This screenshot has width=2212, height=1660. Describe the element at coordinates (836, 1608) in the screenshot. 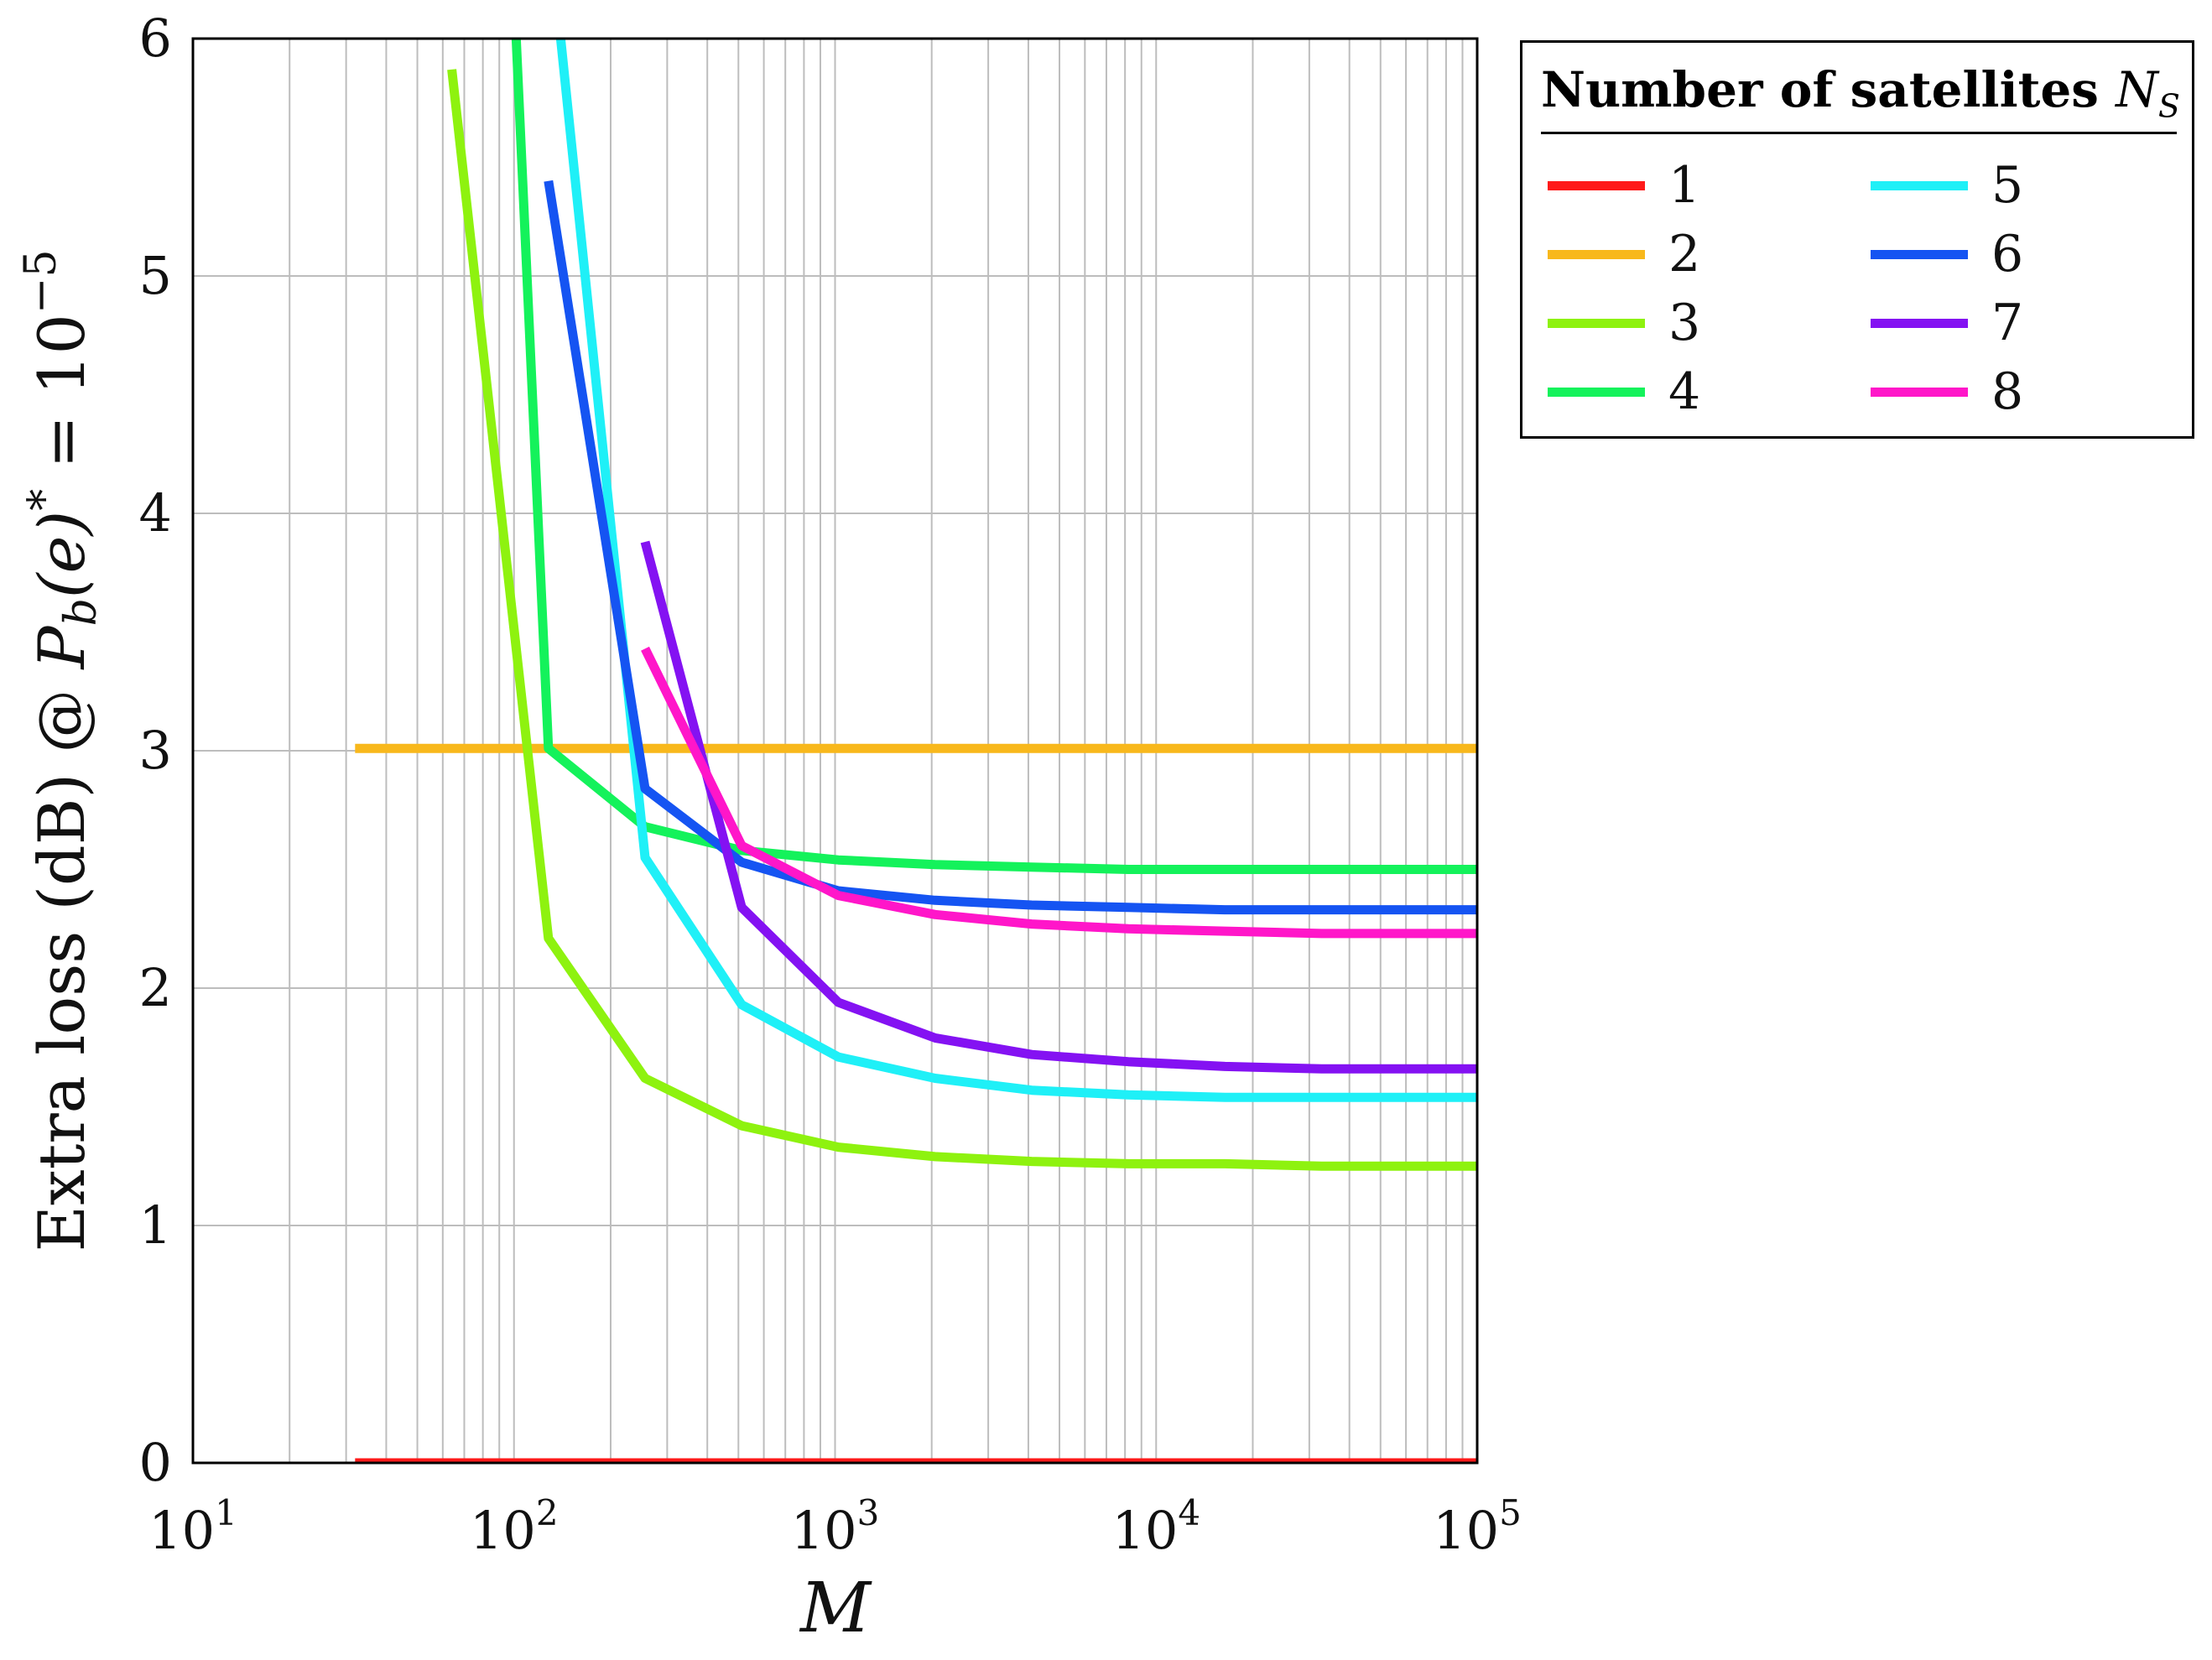

I see `x-axis-label: M` at that location.